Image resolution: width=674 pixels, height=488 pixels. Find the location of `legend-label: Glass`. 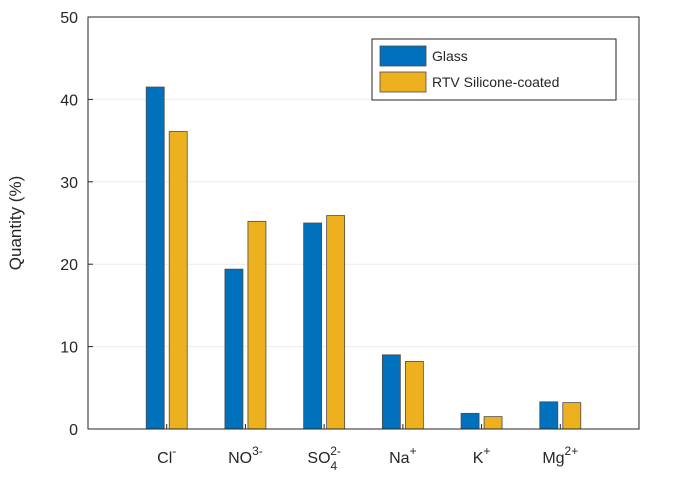

legend-label: Glass is located at coordinates (450, 56).